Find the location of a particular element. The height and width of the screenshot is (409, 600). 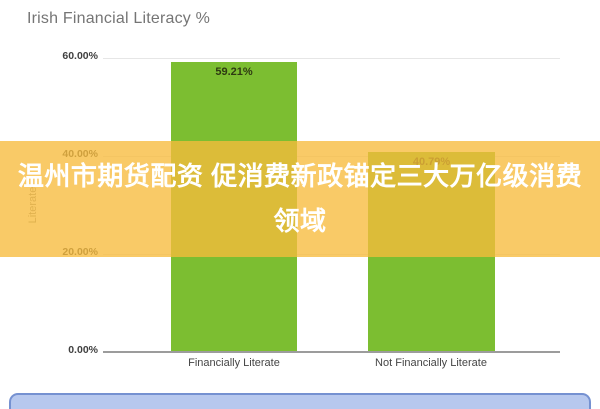

watermark-text-line2: 领域 is located at coordinates (300, 221).